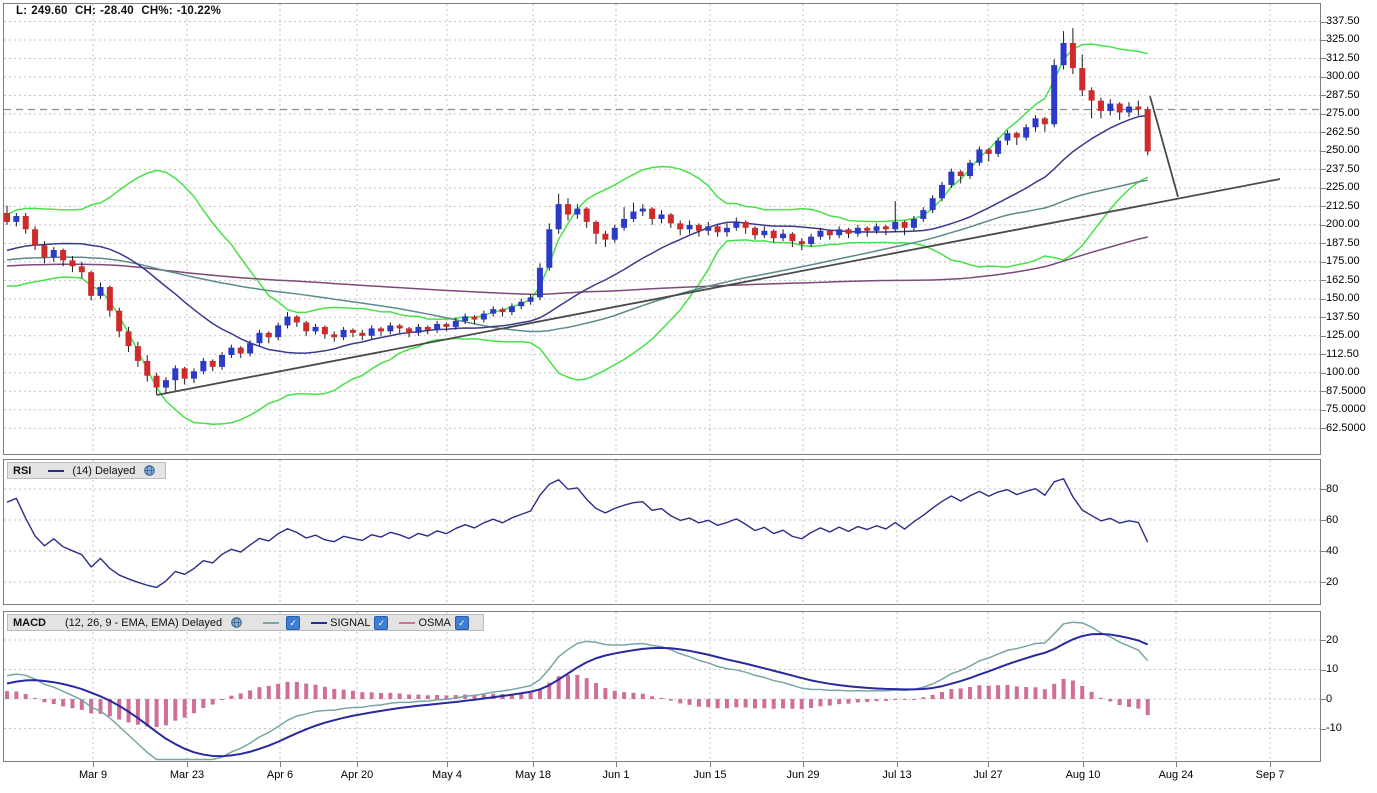 The width and height of the screenshot is (1377, 793). Describe the element at coordinates (1332, 669) in the screenshot. I see `macd-axis-label: 10` at that location.